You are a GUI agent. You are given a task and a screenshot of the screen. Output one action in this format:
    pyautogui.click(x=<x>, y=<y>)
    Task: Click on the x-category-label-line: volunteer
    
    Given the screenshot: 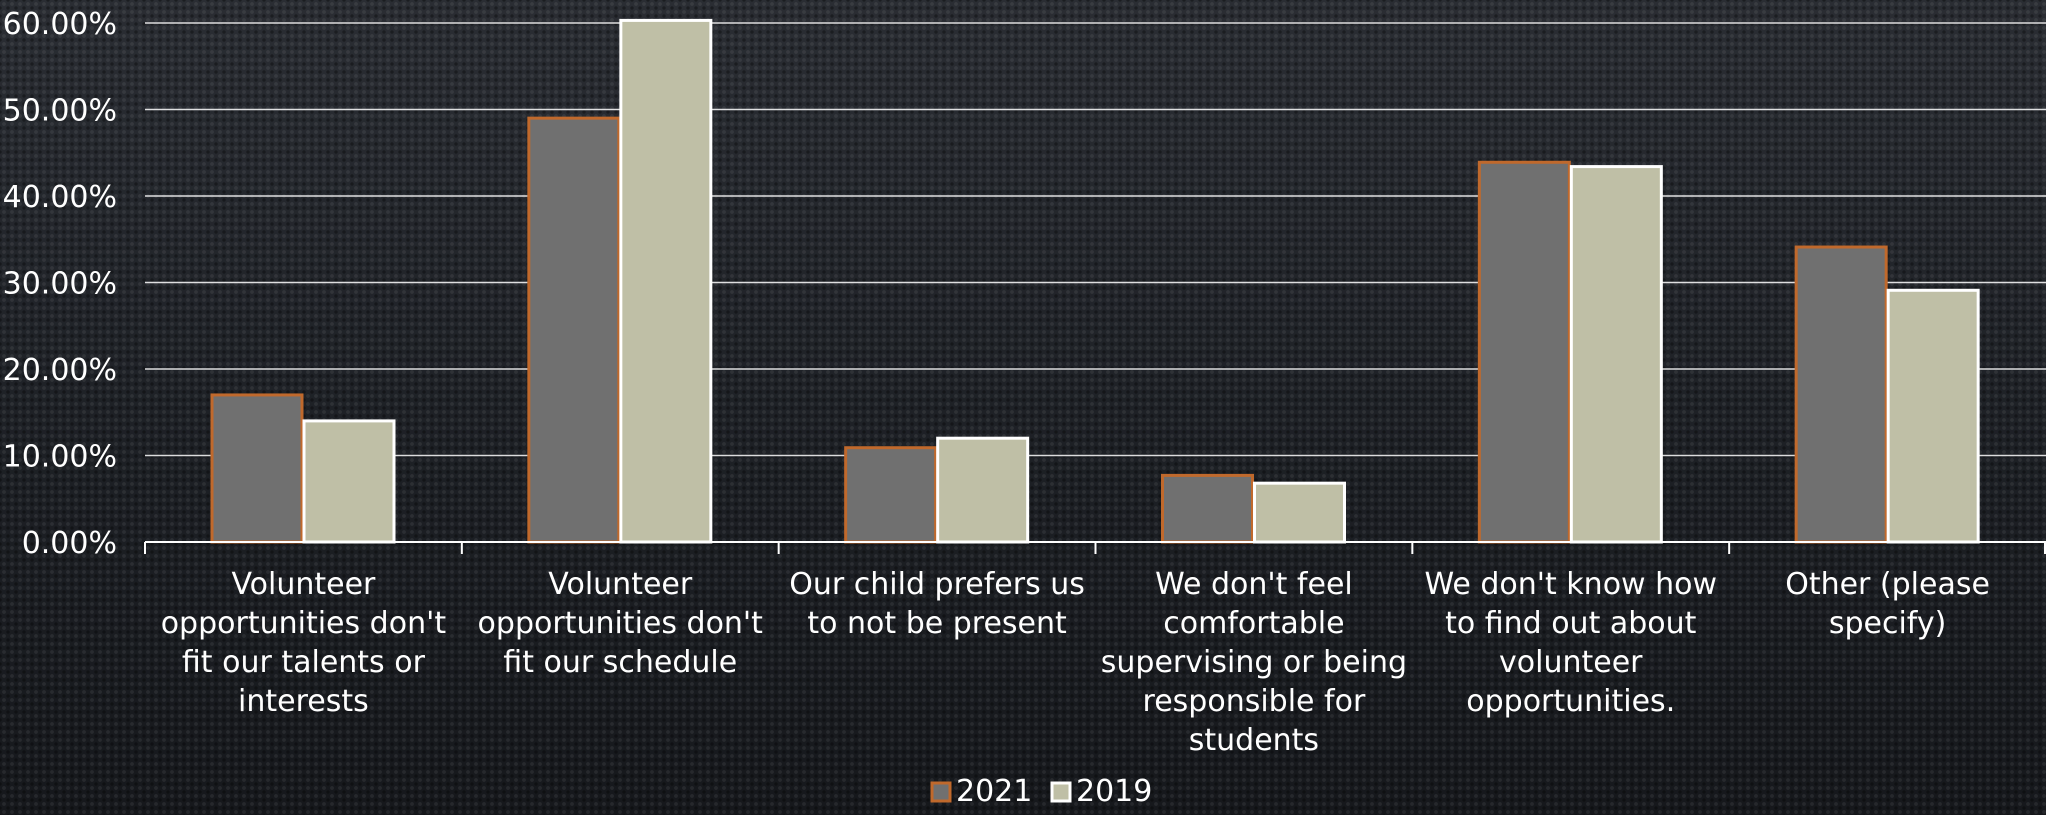 What is the action you would take?
    pyautogui.click(x=1571, y=662)
    